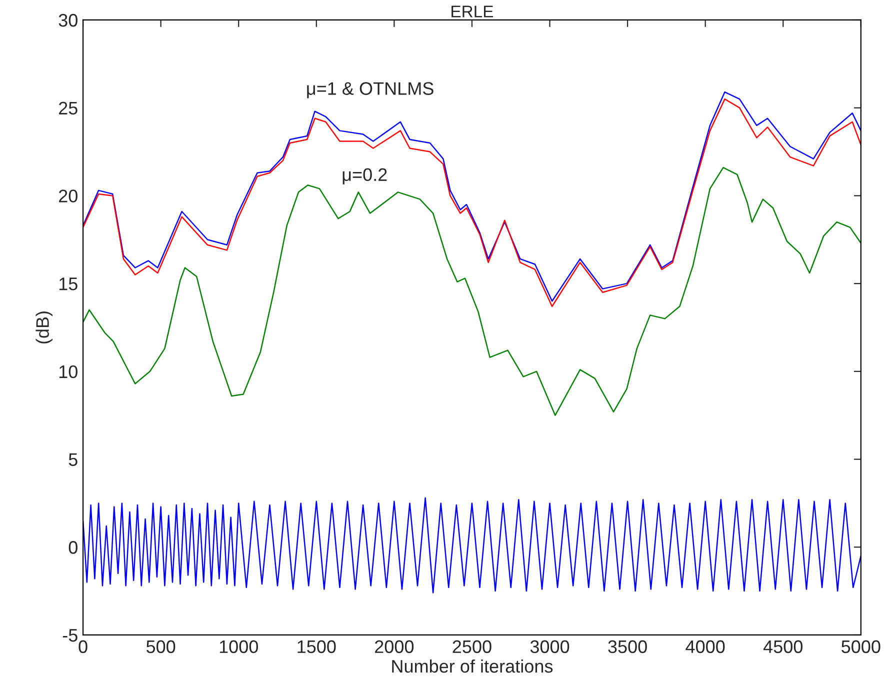 The width and height of the screenshot is (889, 699). Describe the element at coordinates (68, 371) in the screenshot. I see `y-tick-label: 10` at that location.